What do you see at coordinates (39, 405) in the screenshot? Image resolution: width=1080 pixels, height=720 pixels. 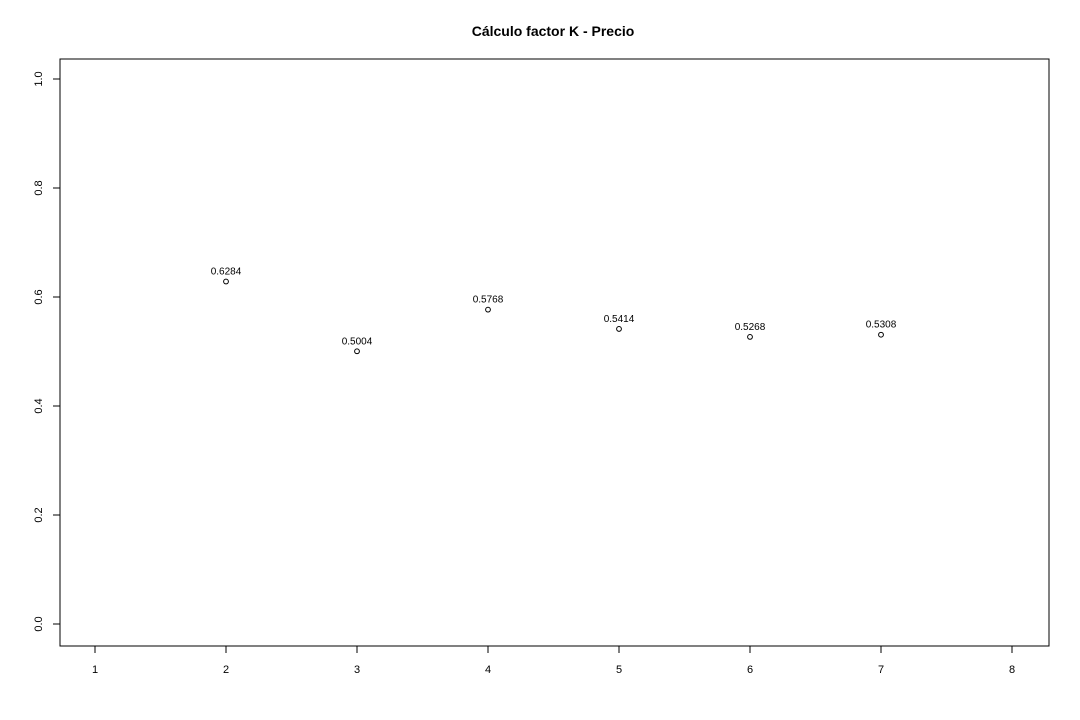 I see `y-tick-label: 0.4` at bounding box center [39, 405].